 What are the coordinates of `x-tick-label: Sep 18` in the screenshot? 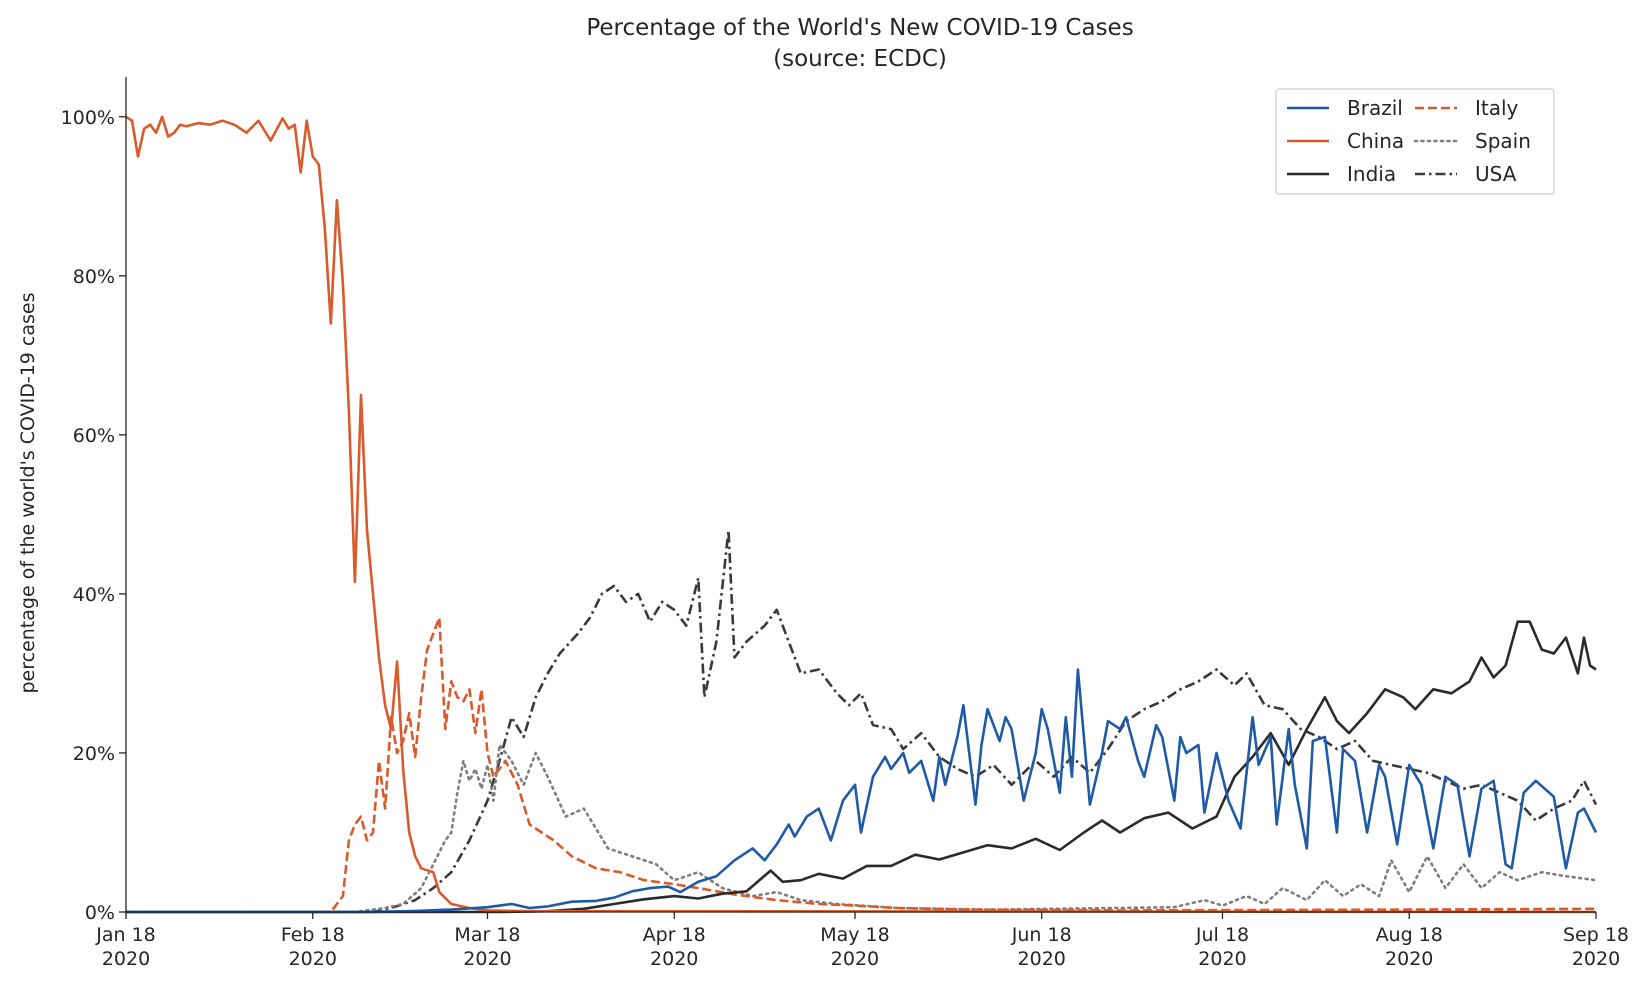 It's located at (1596, 935).